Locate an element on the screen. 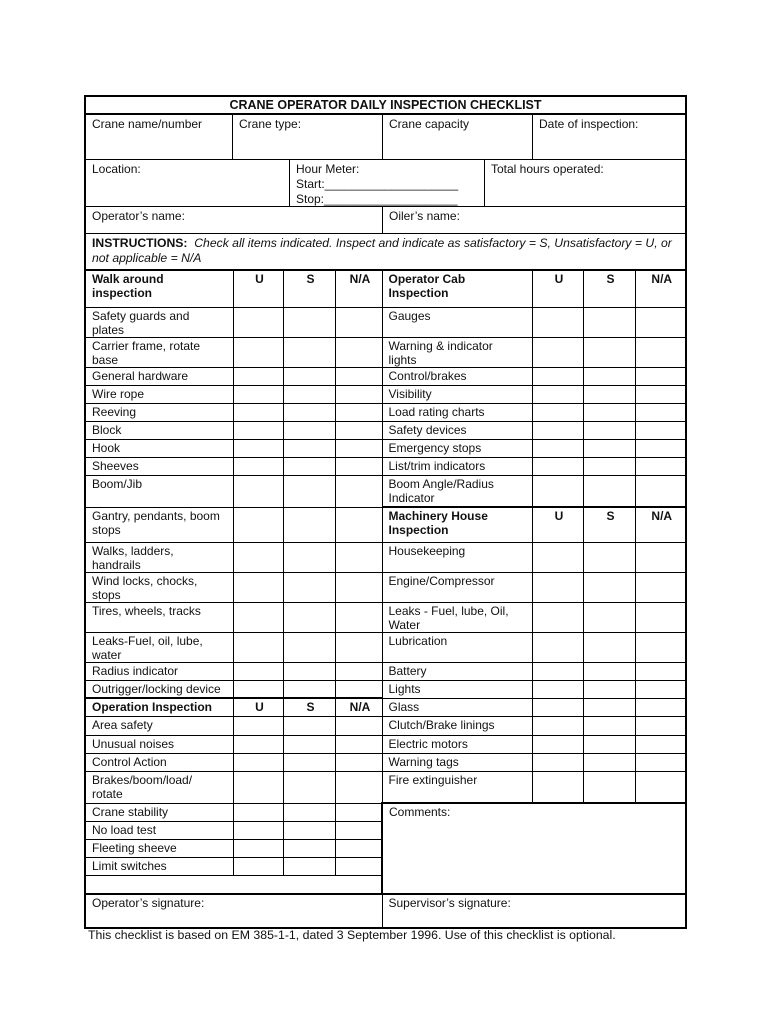  oiler-name-field: Oiler’s name: is located at coordinates (534, 220).